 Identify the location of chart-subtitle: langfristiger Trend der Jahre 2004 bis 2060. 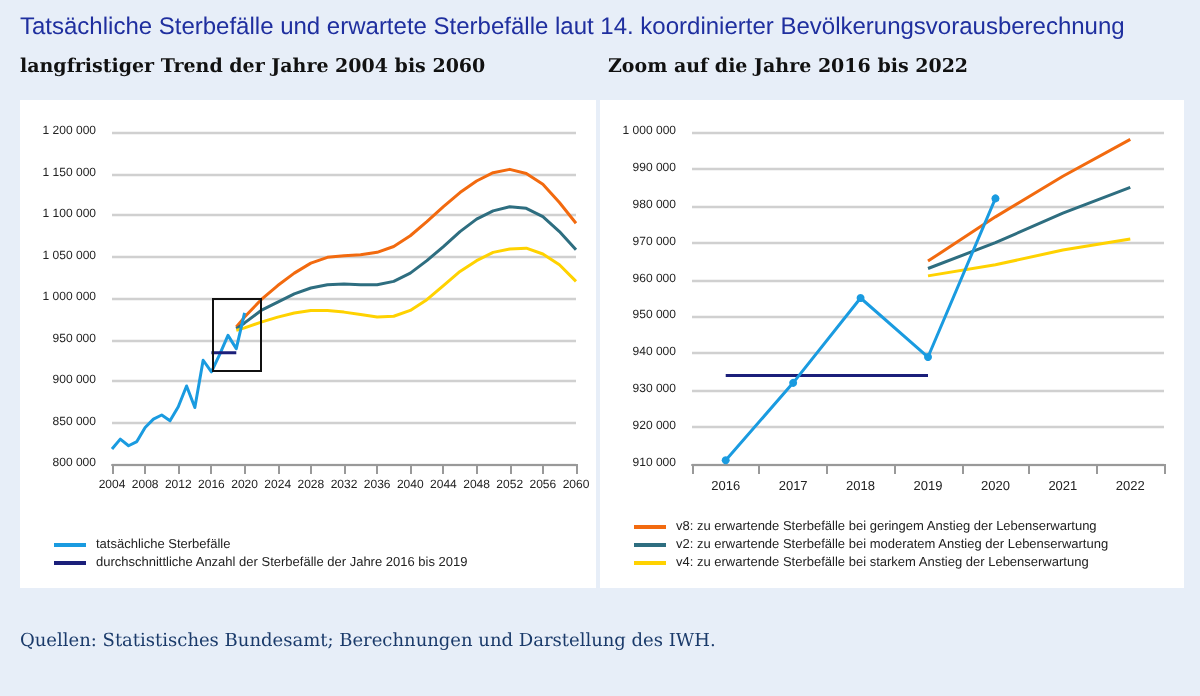
(253, 67).